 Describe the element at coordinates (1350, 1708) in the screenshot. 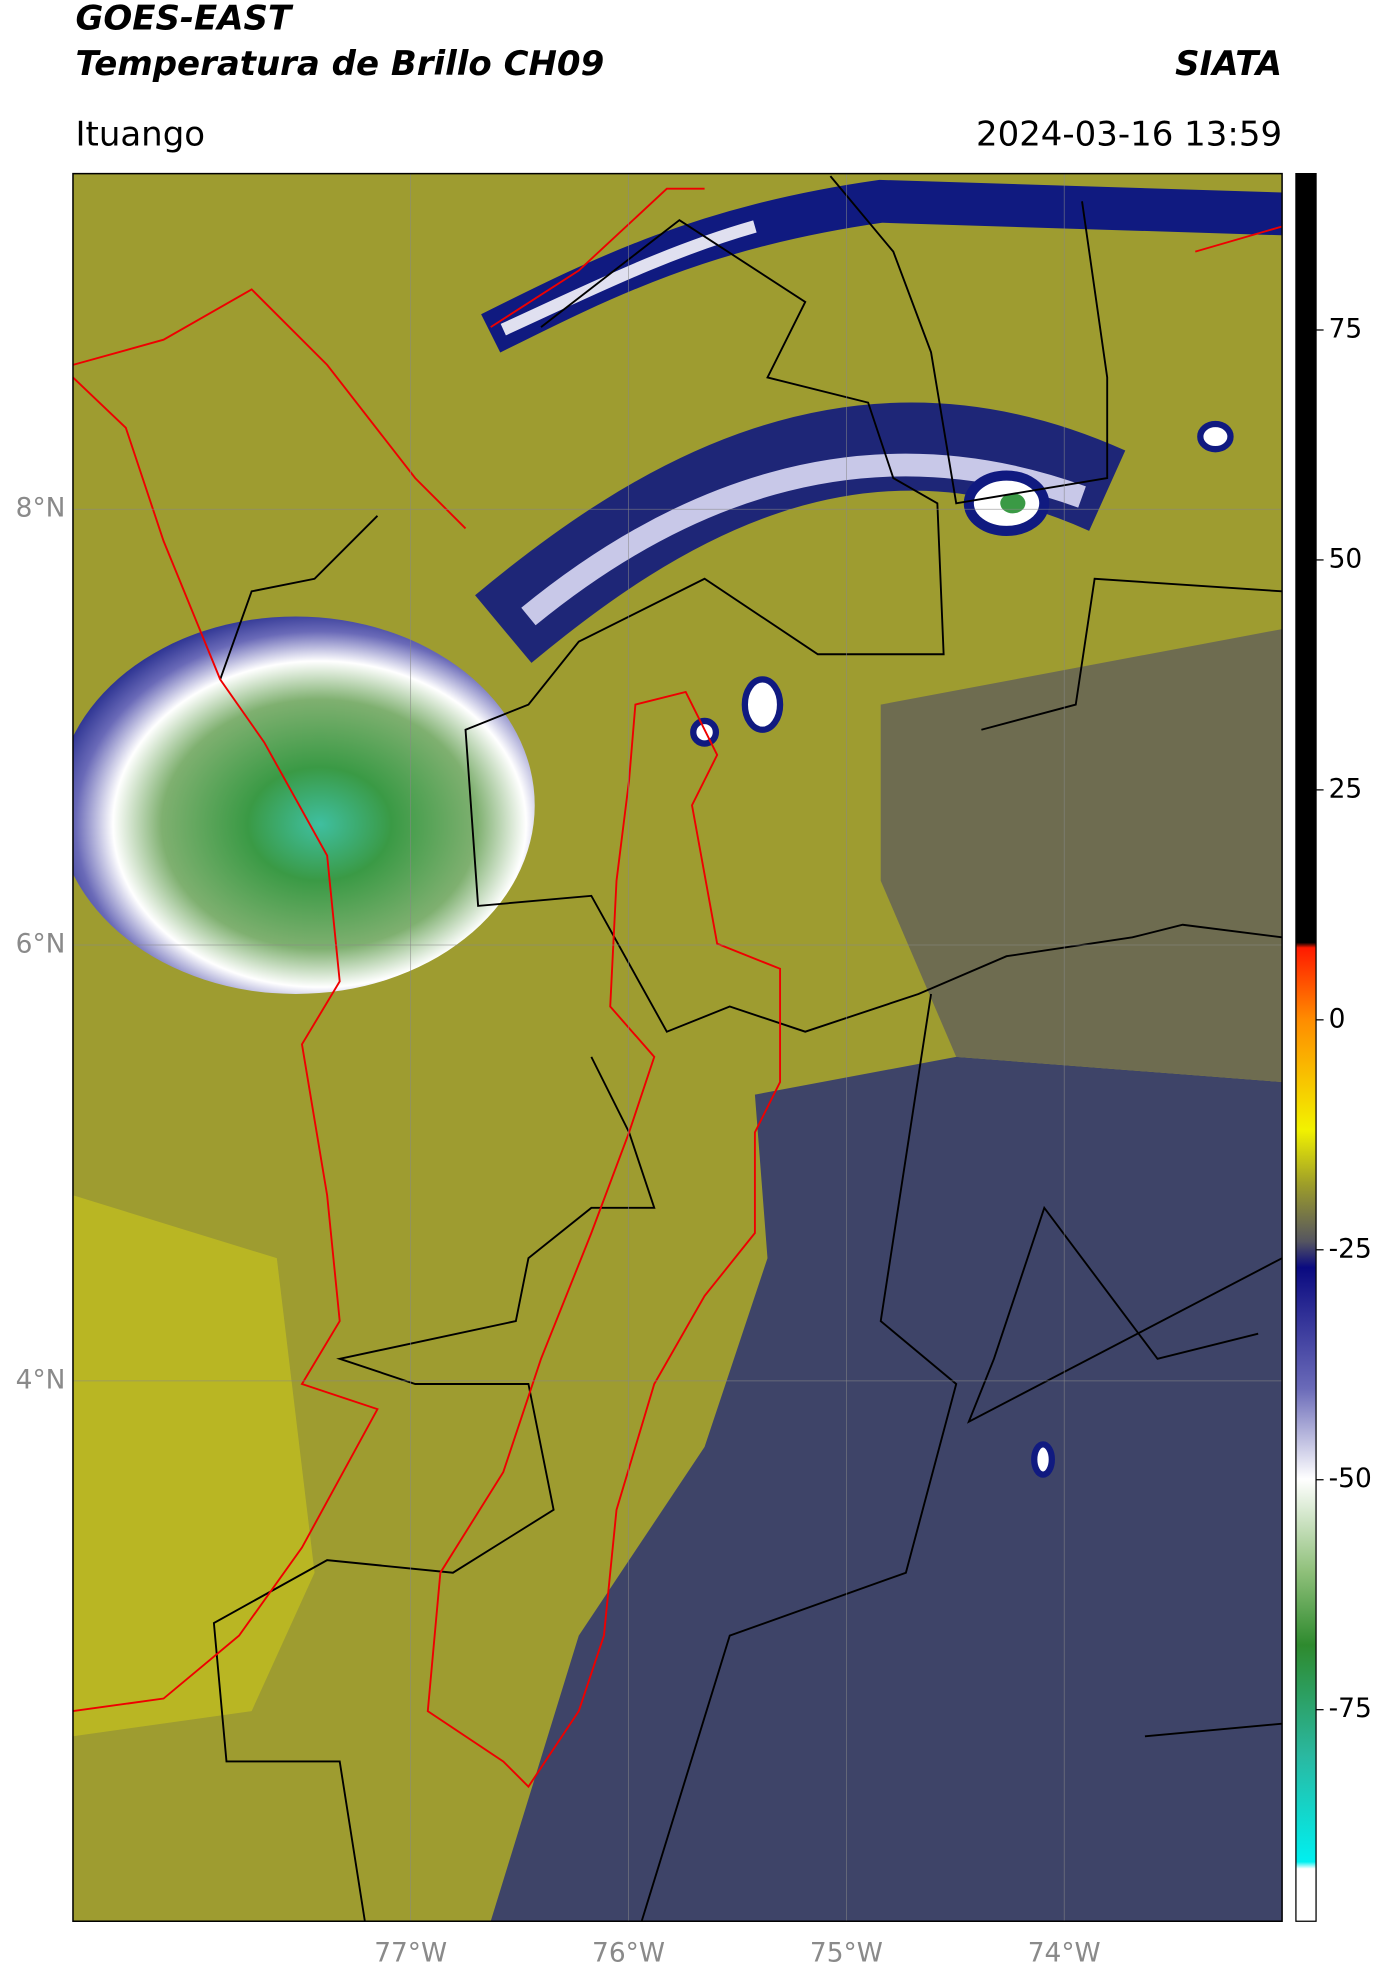

I see `colorbar-tick-label: -75` at that location.